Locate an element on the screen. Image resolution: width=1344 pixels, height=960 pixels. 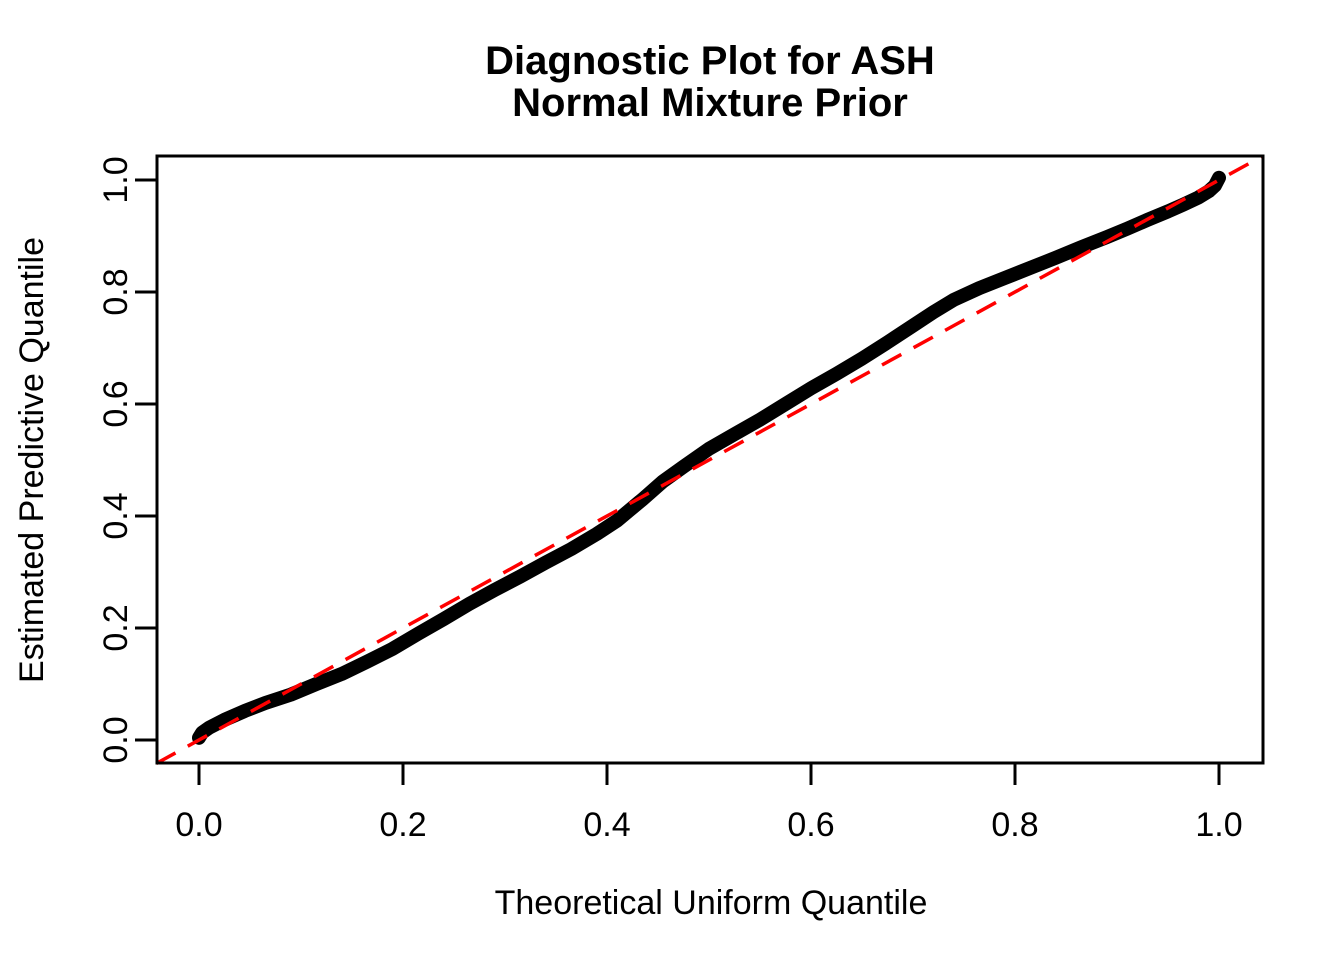
plot-title-line2: Normal Mixture Prior is located at coordinates (710, 103).